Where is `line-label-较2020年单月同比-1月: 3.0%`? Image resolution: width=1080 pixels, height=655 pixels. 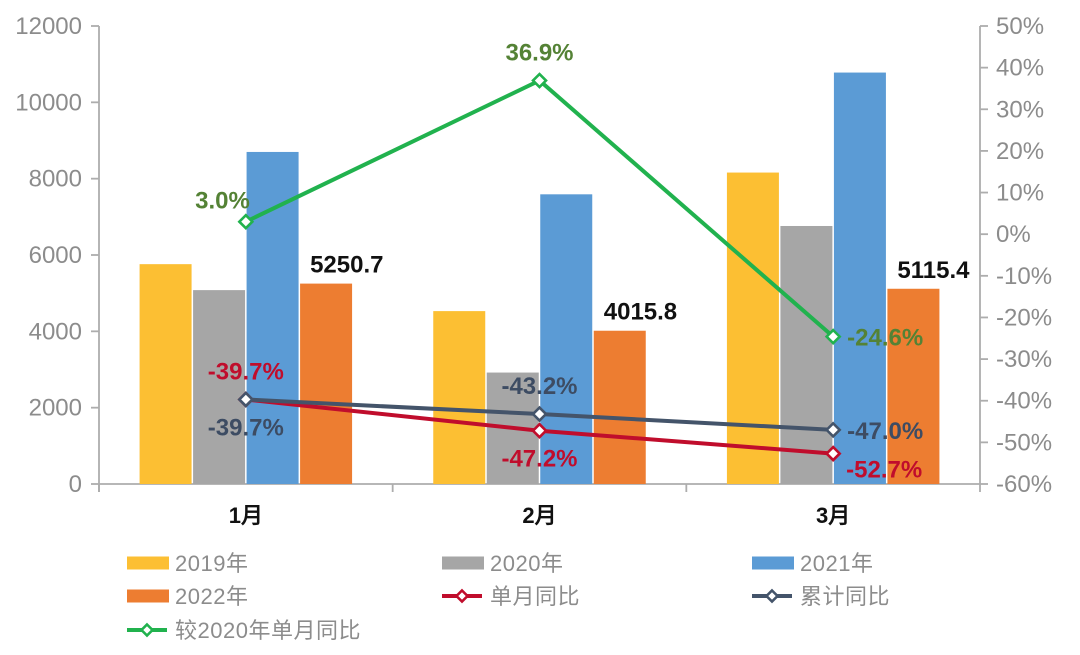 line-label-较2020年单月同比-1月: 3.0% is located at coordinates (222, 201).